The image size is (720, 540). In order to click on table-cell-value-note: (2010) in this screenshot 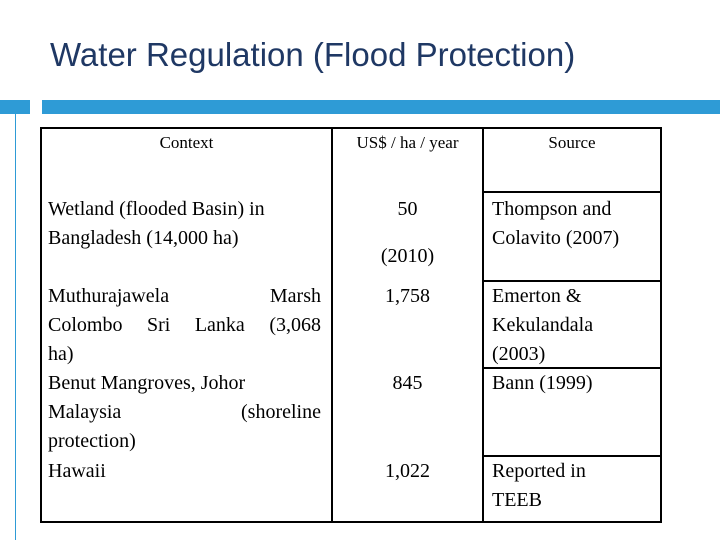, I will do `click(407, 256)`.